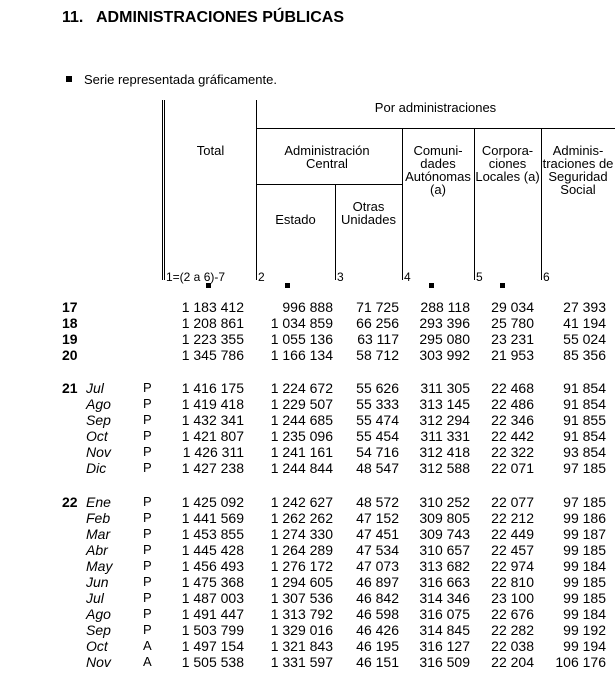  Describe the element at coordinates (584, 646) in the screenshot. I see `cell-value: 99 194` at that location.